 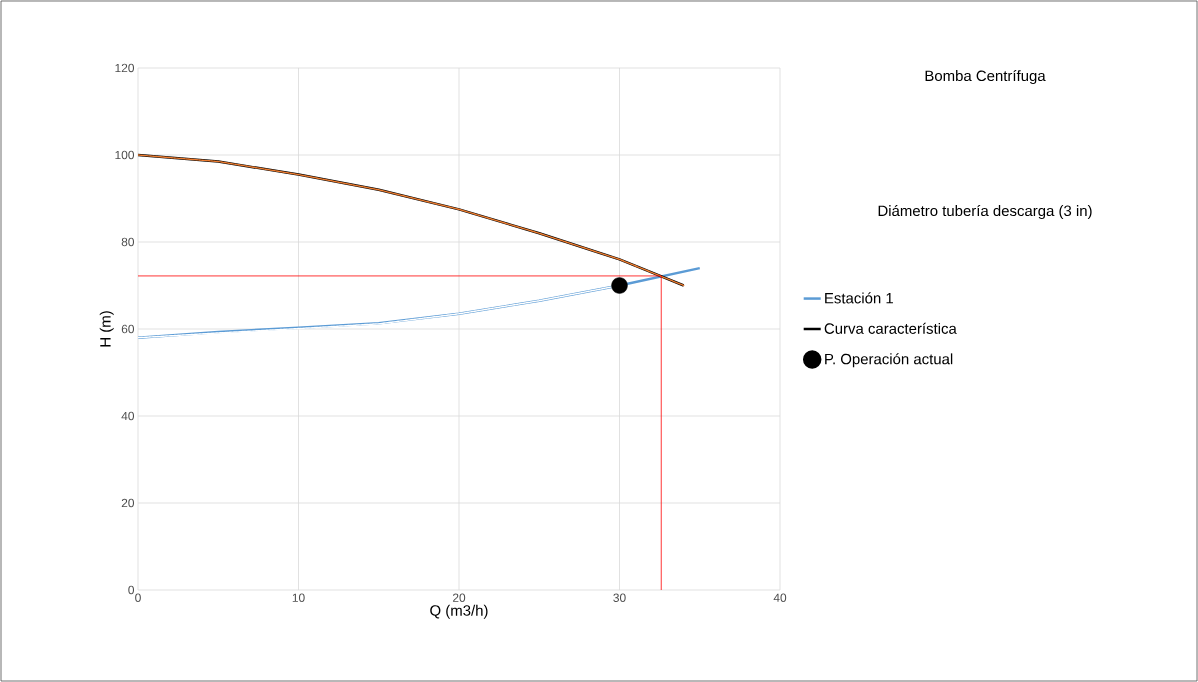 What do you see at coordinates (131, 590) in the screenshot?
I see `y-tick-label: 0` at bounding box center [131, 590].